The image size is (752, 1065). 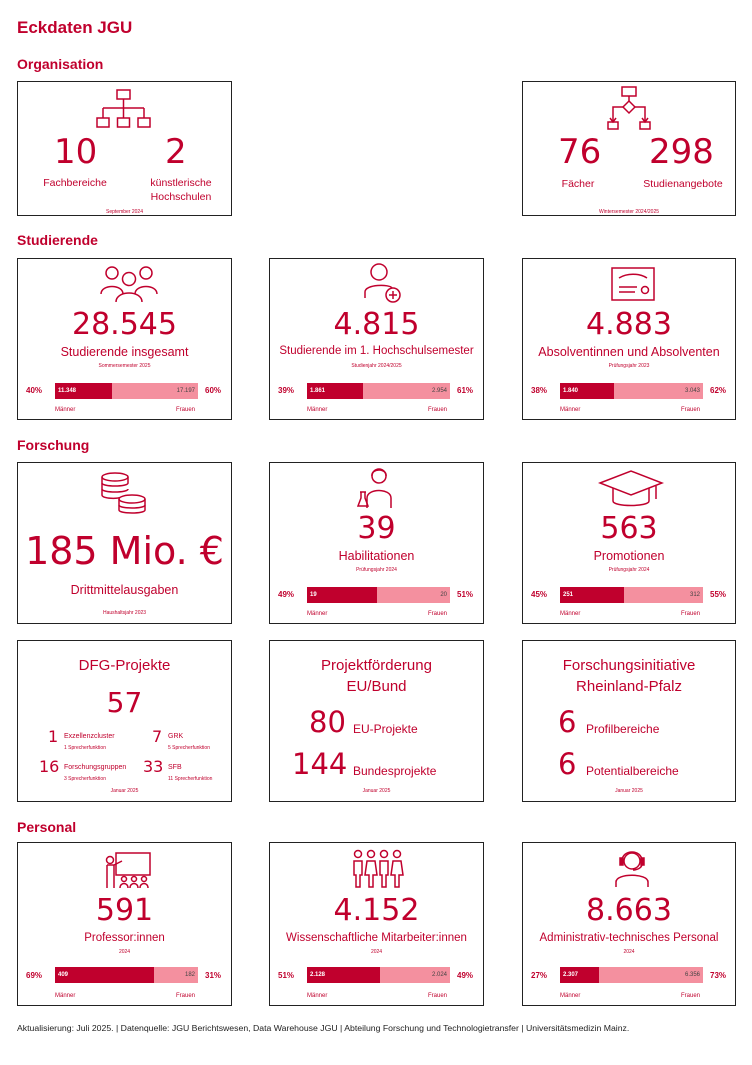 What do you see at coordinates (629, 108) in the screenshot?
I see `flowchart-icon` at bounding box center [629, 108].